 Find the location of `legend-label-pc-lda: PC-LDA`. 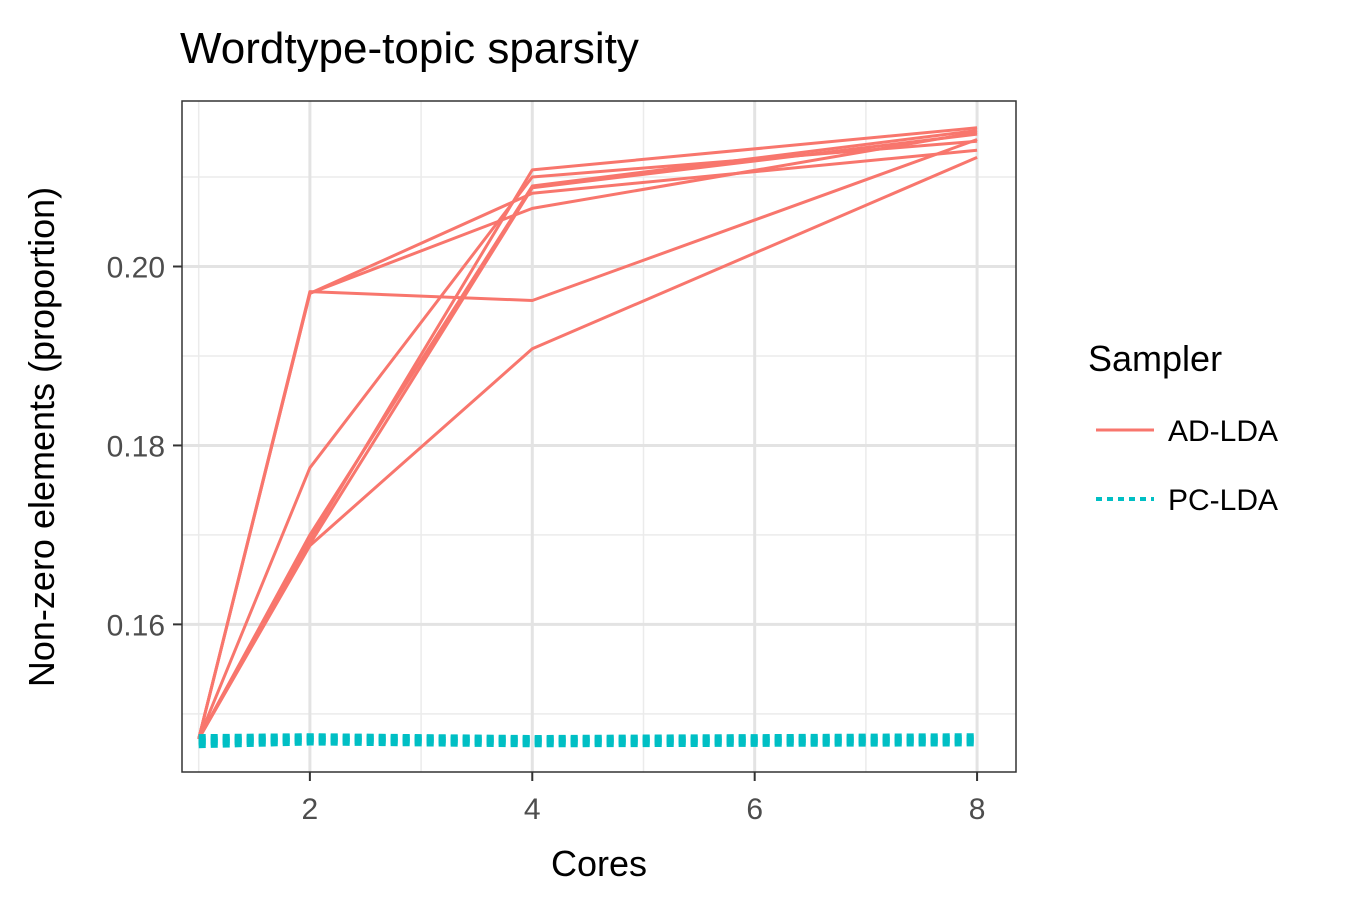

legend-label-pc-lda: PC-LDA is located at coordinates (1223, 500).